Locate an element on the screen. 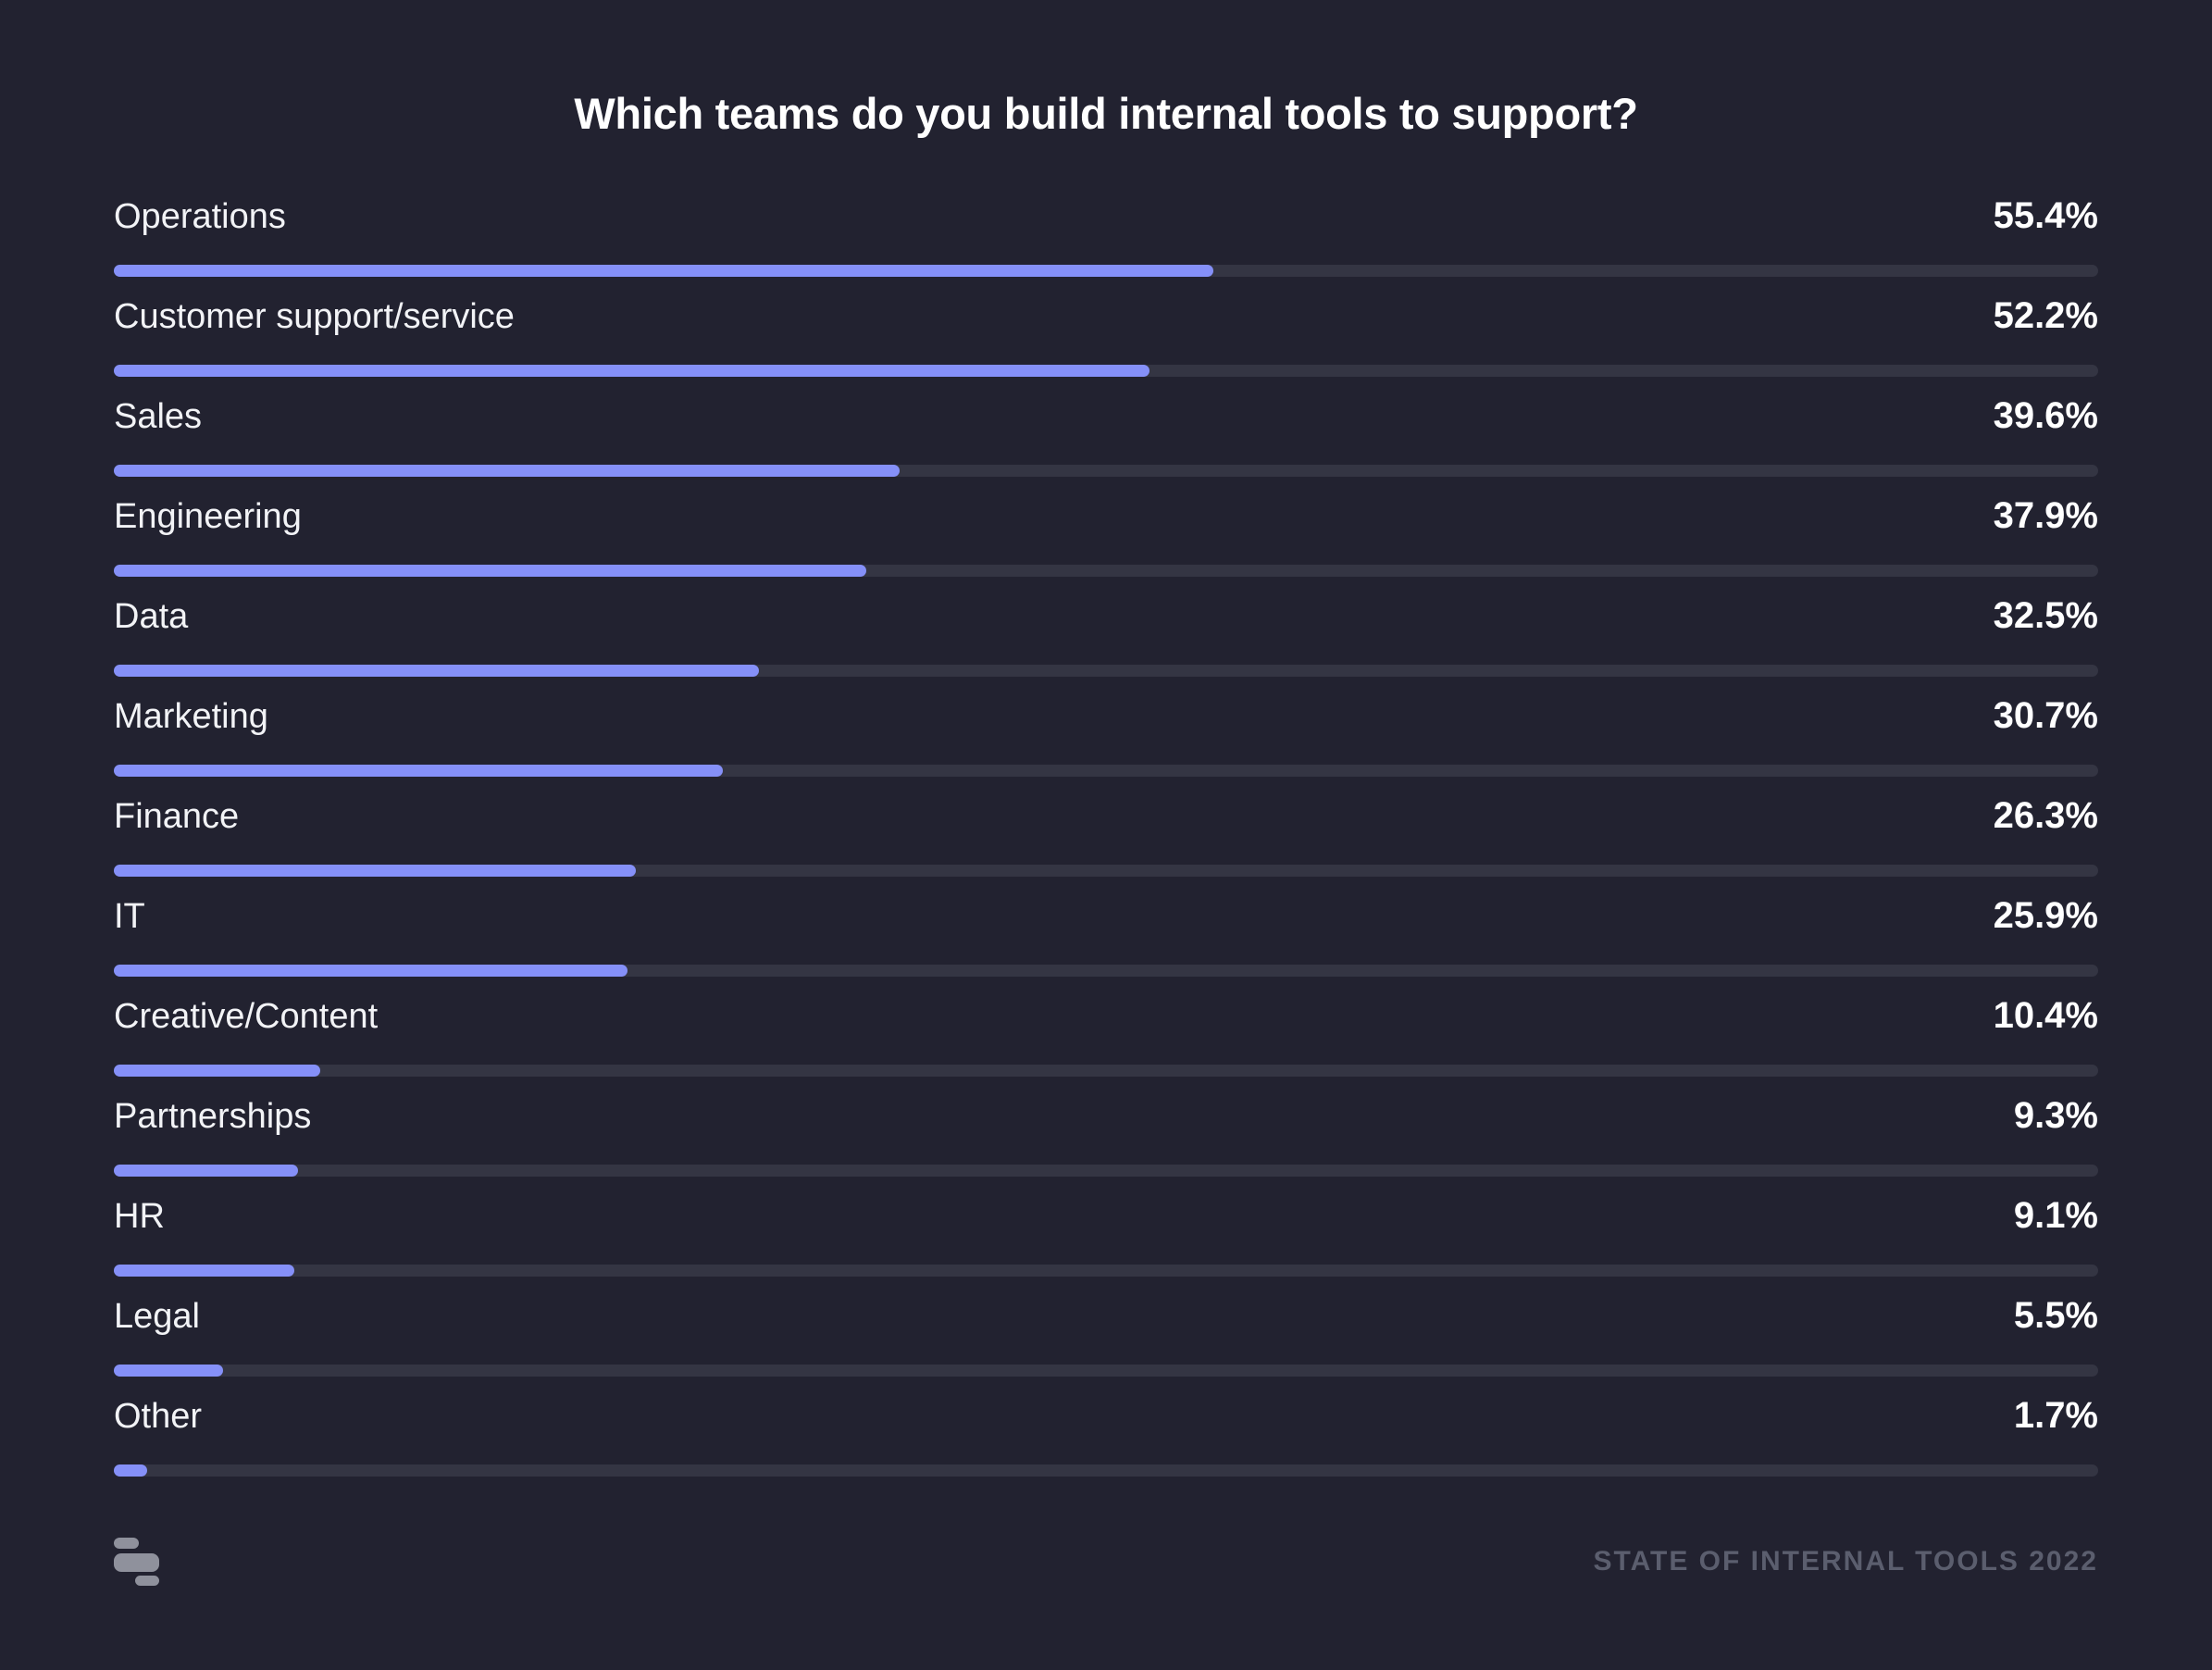 Image resolution: width=2212 pixels, height=1670 pixels. bar-row: Engineering 37.9% is located at coordinates (1106, 535).